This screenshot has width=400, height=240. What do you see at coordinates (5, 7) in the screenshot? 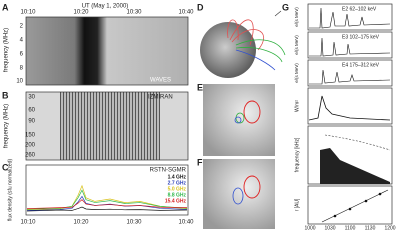
I see `panel-label: A` at bounding box center [5, 7].